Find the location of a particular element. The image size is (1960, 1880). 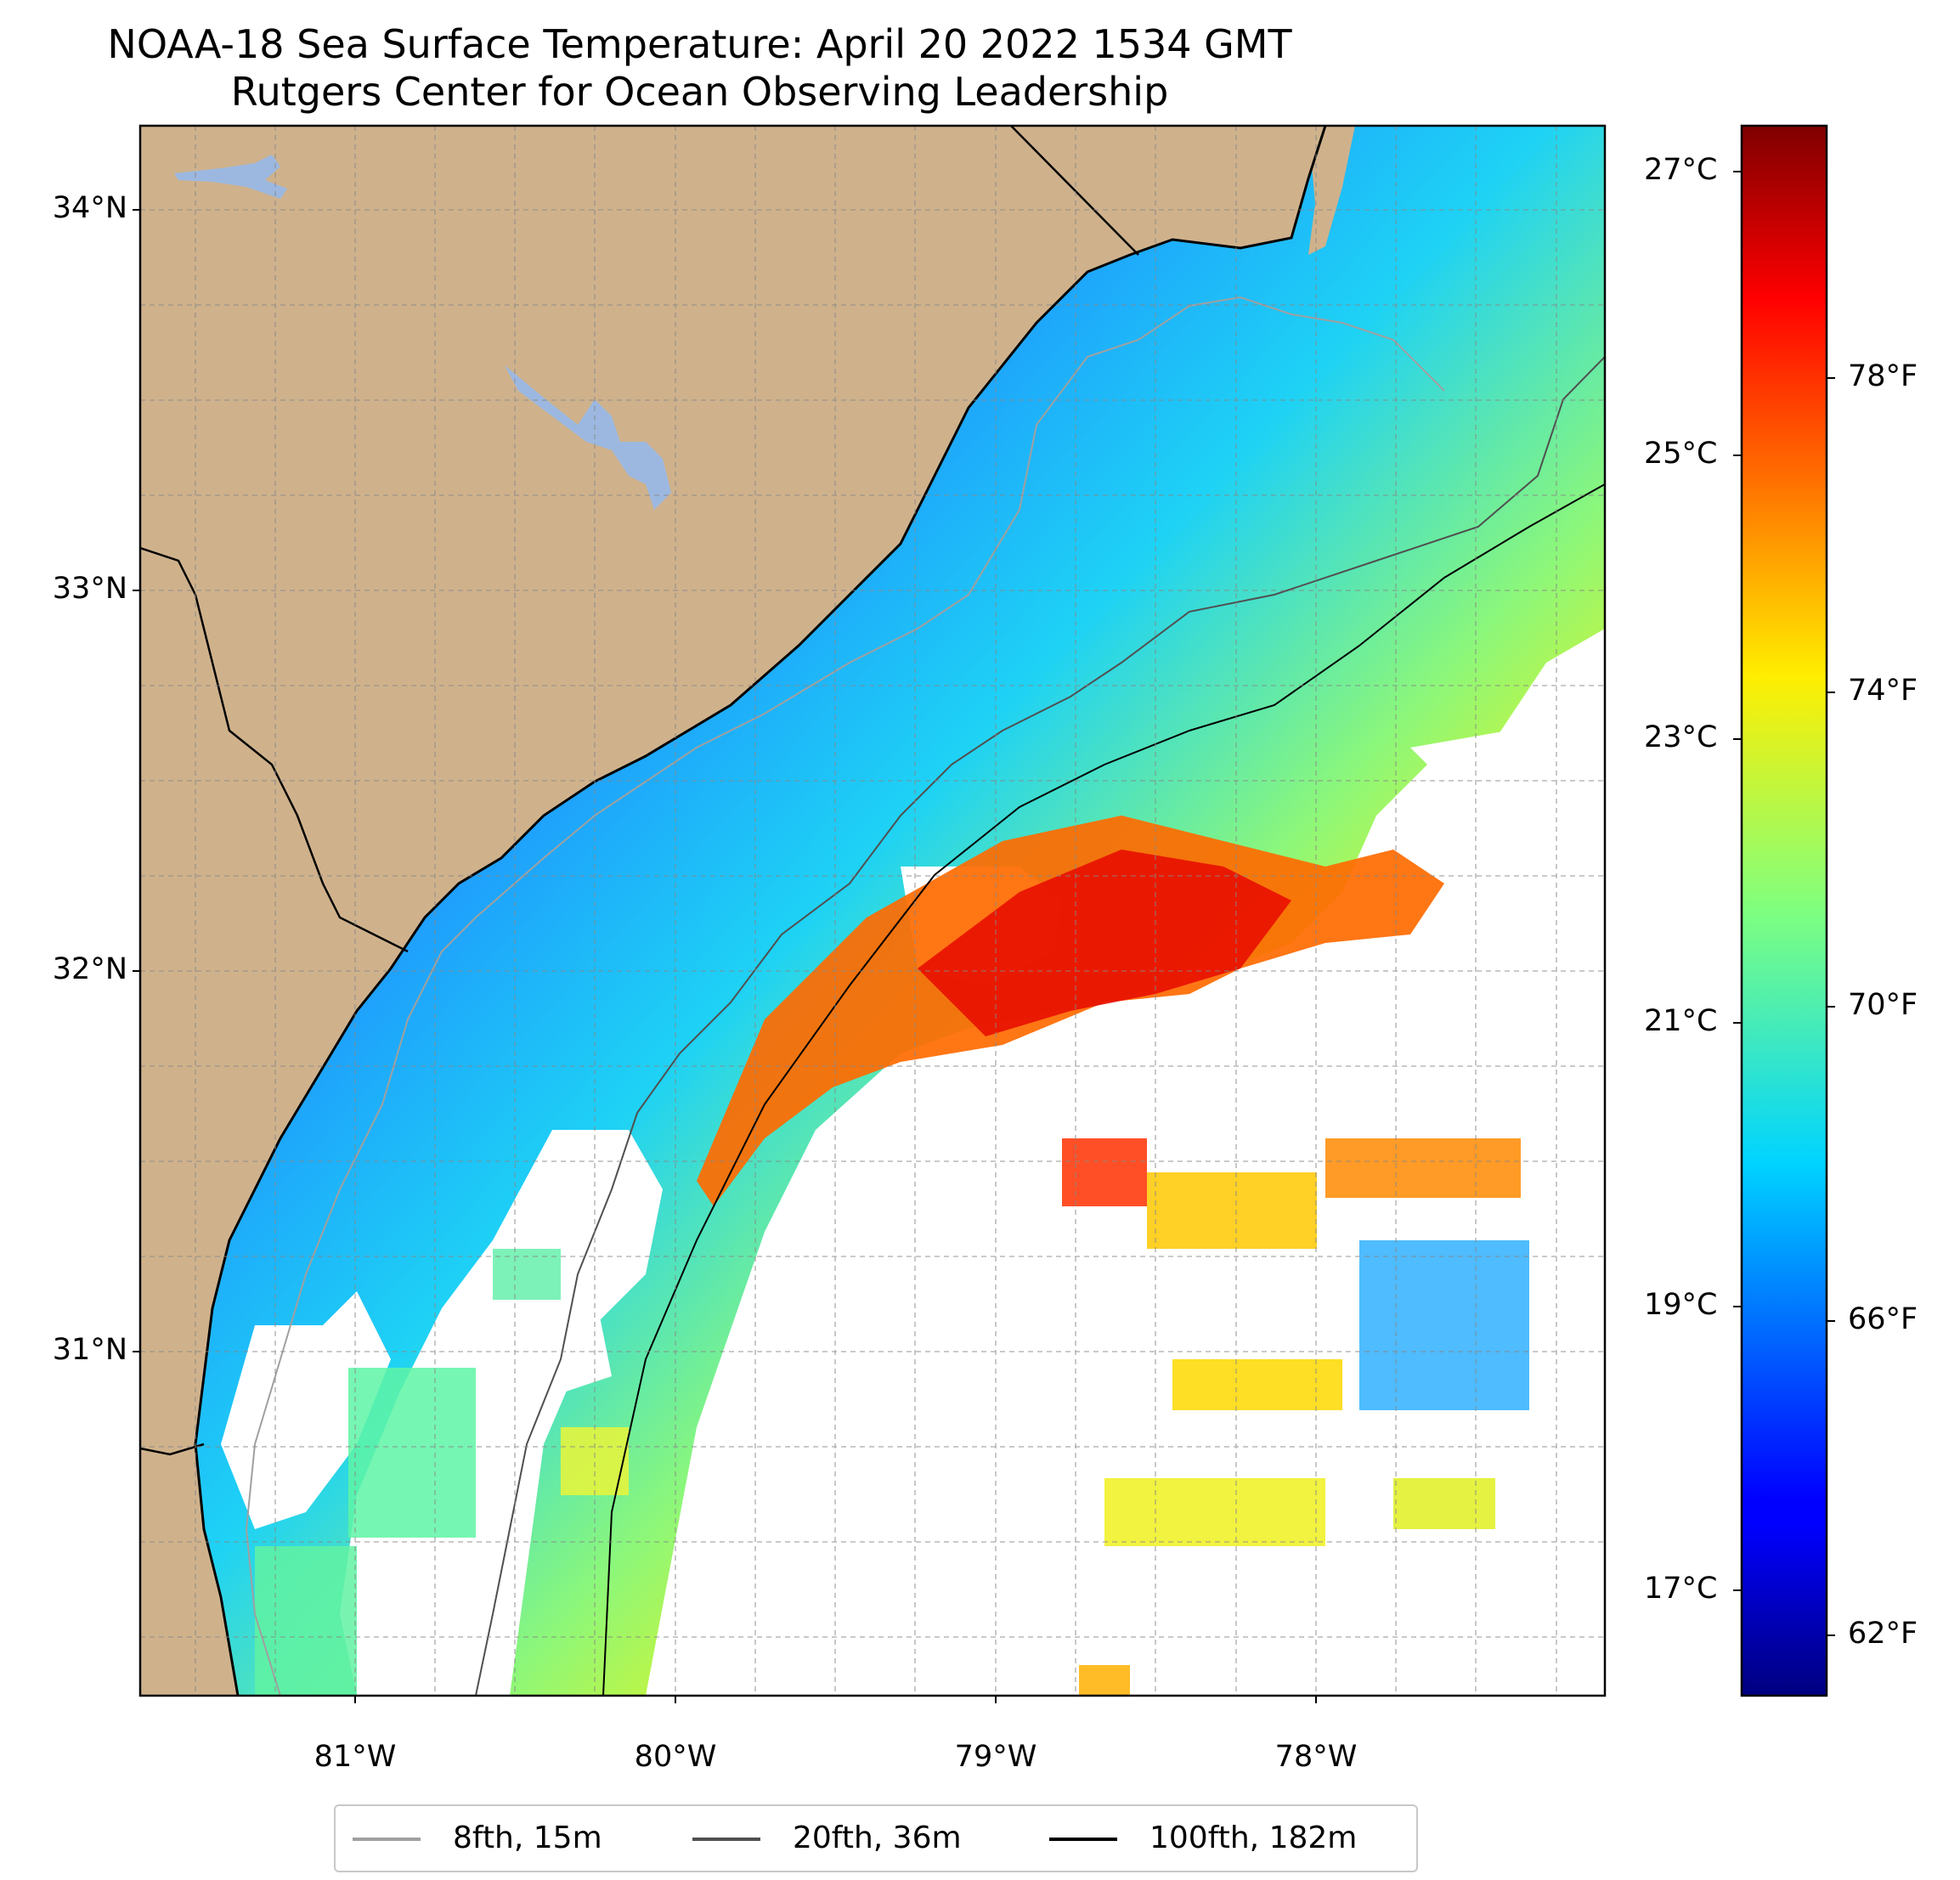

colorbar-celsius-label: 17°C is located at coordinates (1681, 1589).